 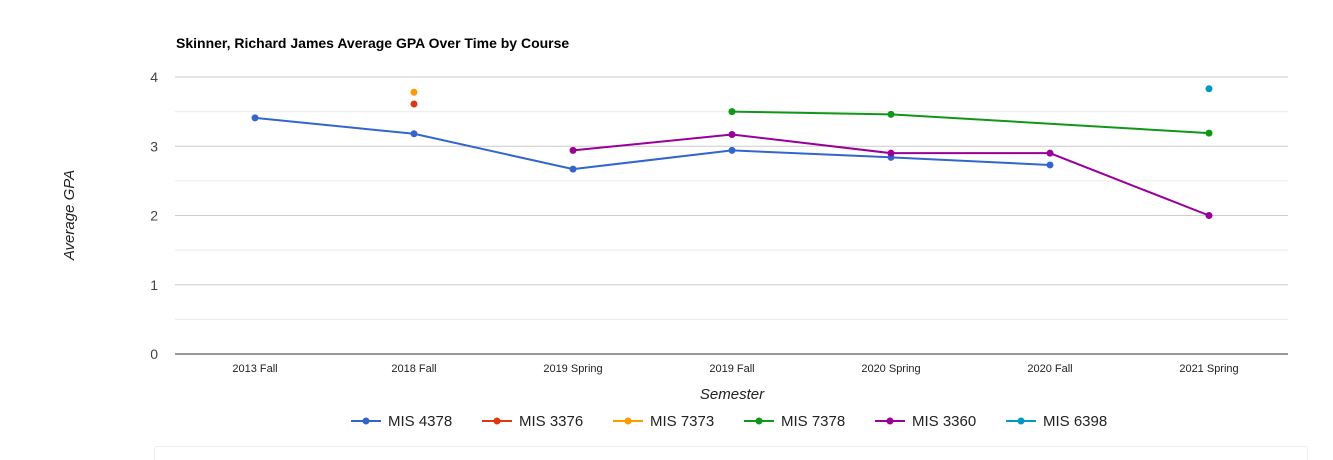 What do you see at coordinates (154, 354) in the screenshot?
I see `y-tick-label: 0` at bounding box center [154, 354].